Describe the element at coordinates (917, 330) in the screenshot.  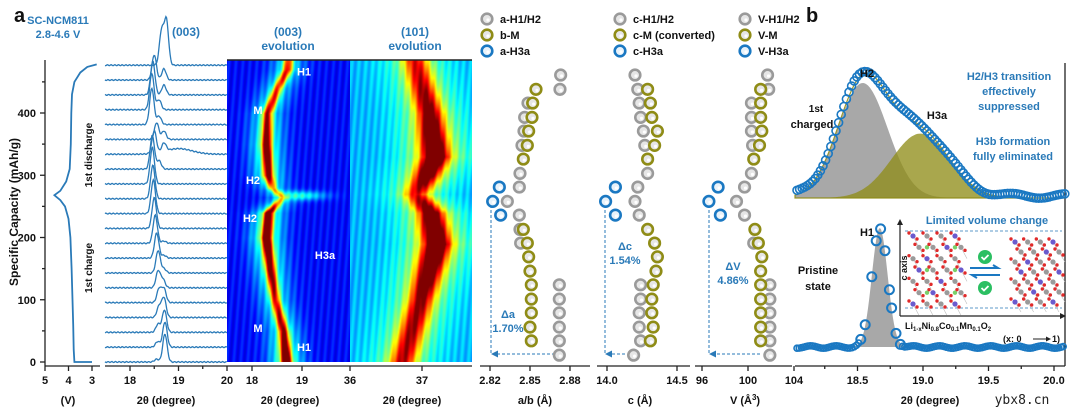
I see `formula-part: 1-x` at that location.